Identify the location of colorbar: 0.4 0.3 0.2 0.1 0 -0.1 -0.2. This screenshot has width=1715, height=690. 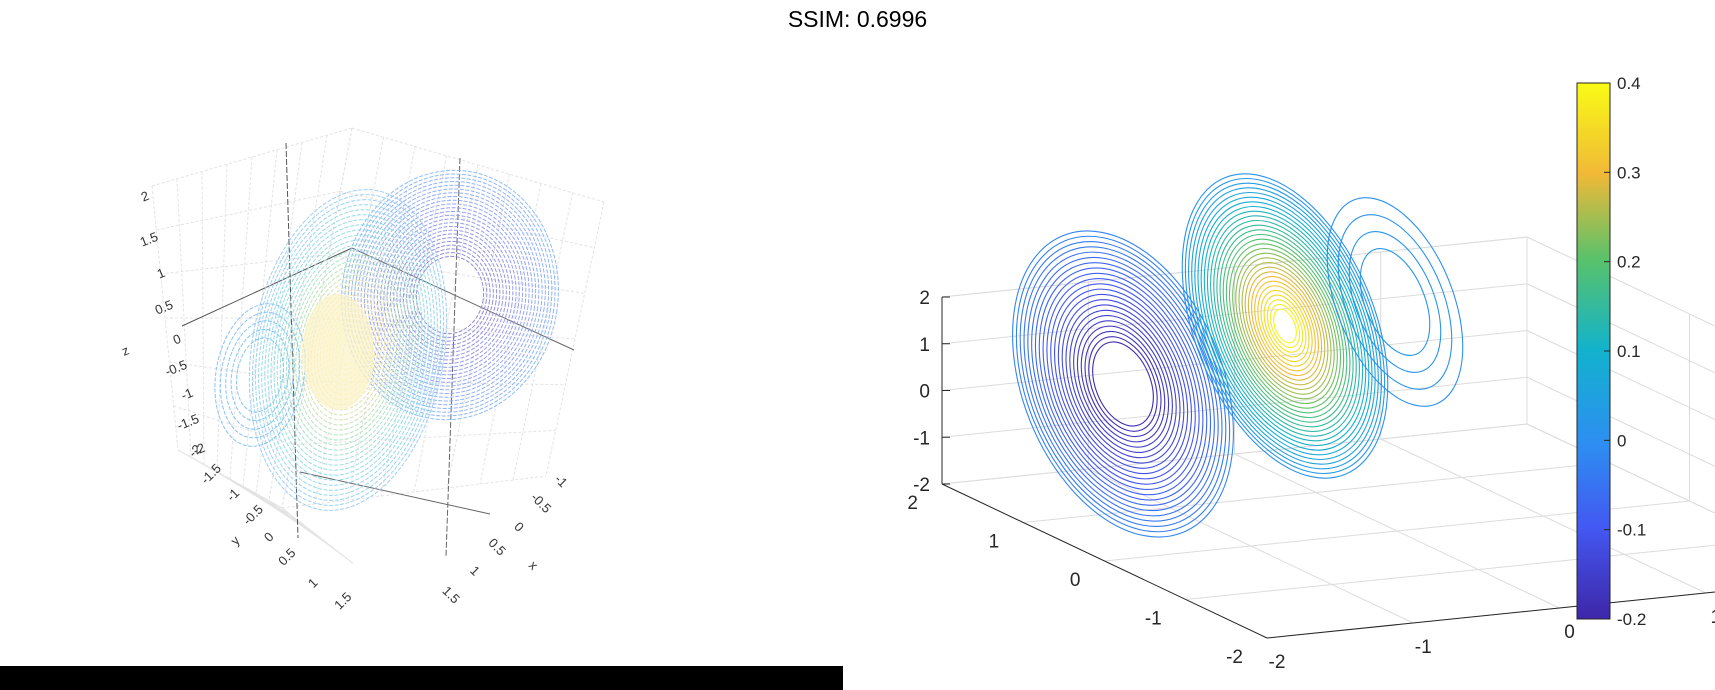
(1611, 351).